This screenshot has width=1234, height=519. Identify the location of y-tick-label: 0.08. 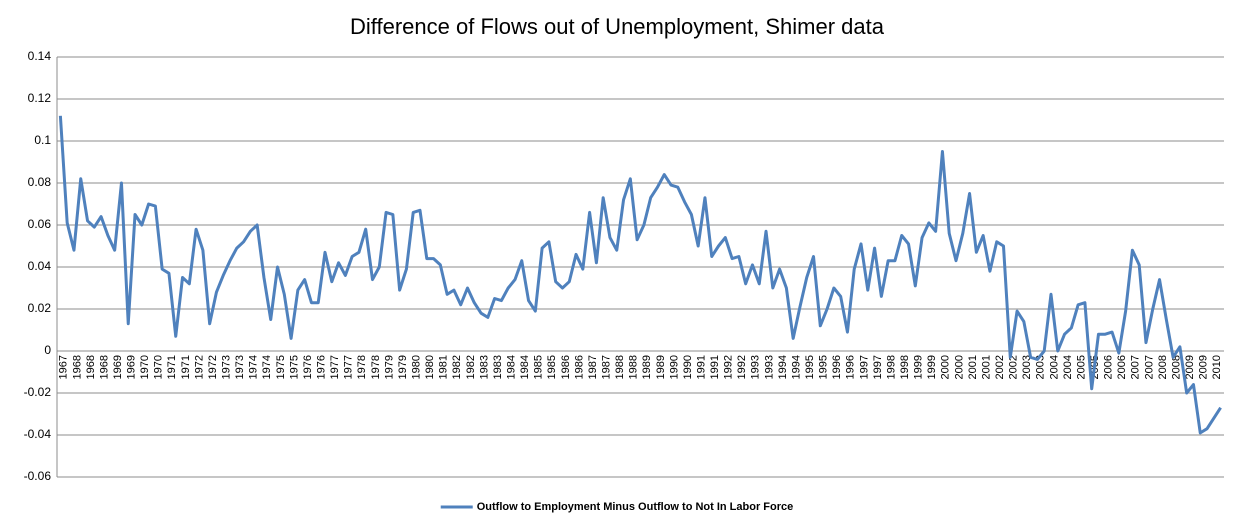
(40, 182).